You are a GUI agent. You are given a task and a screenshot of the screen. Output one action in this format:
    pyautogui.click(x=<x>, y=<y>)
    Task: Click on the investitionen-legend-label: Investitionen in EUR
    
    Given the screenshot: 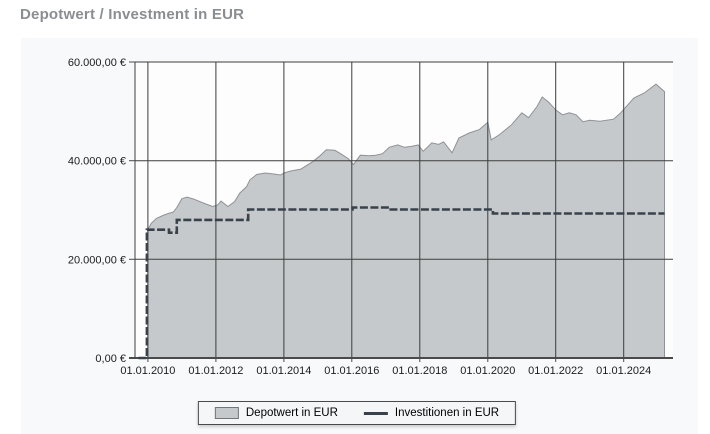 What is the action you would take?
    pyautogui.click(x=447, y=413)
    